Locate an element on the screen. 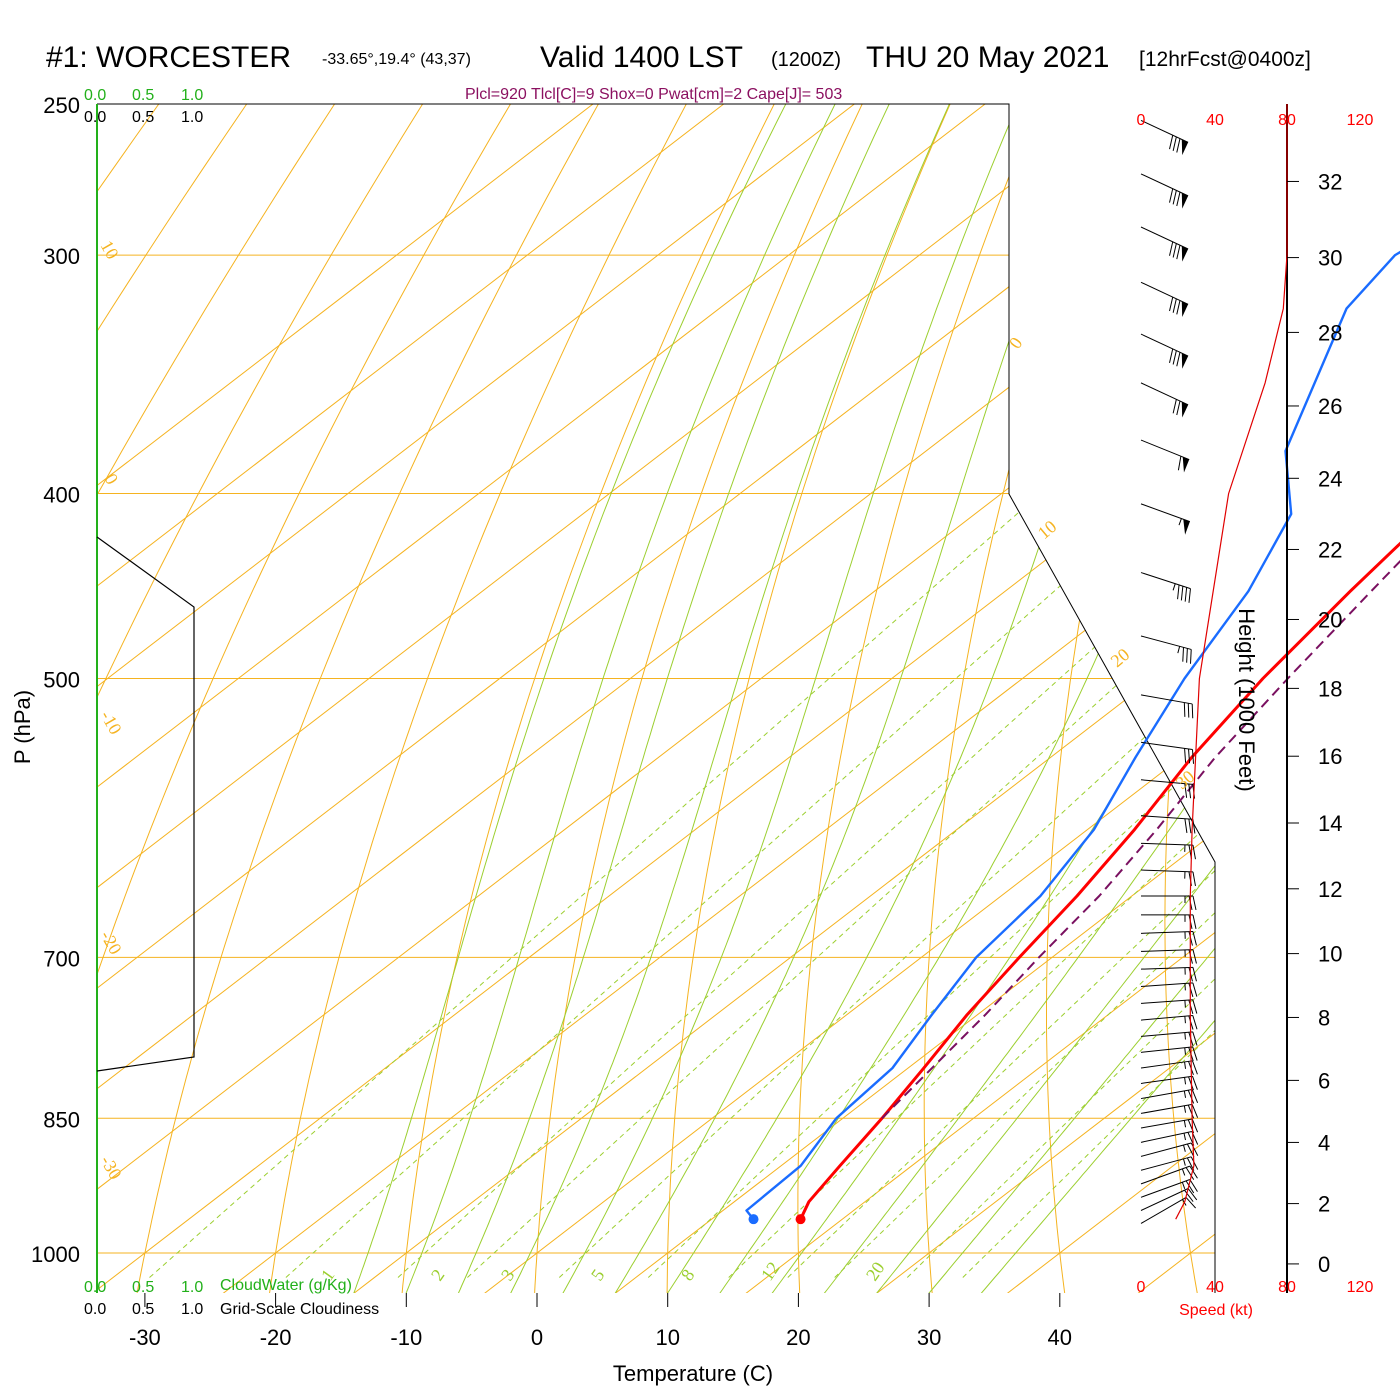  pressure-tick-700: 700 is located at coordinates (61, 958).